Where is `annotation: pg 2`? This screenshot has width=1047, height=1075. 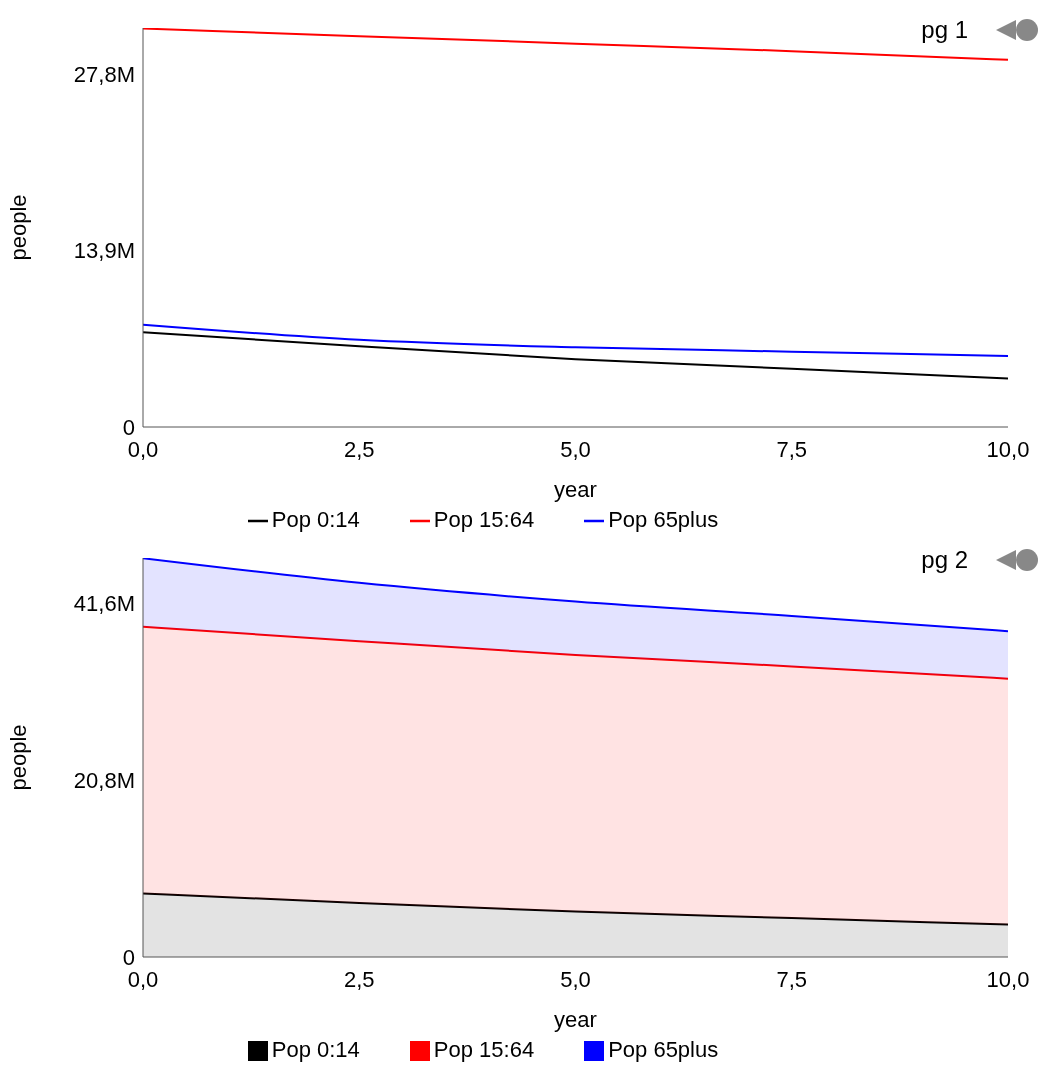
annotation: pg 2 is located at coordinates (944, 560).